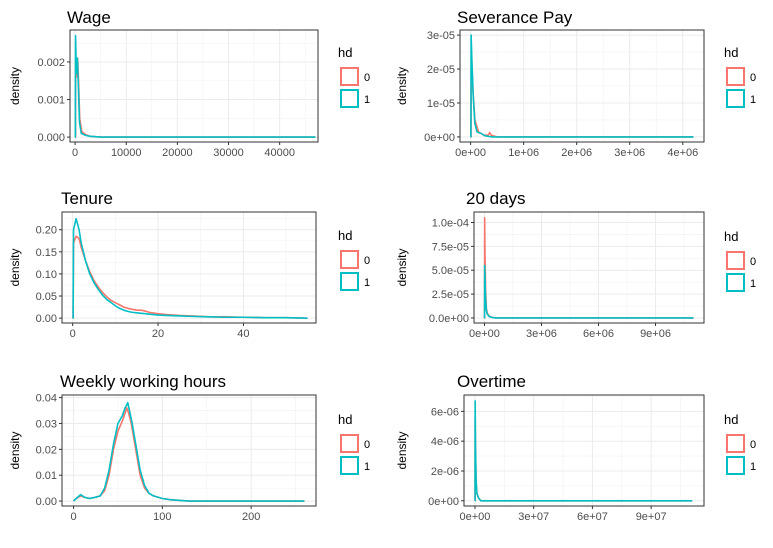  I want to click on y-tick-label: 4e-06, so click(445, 442).